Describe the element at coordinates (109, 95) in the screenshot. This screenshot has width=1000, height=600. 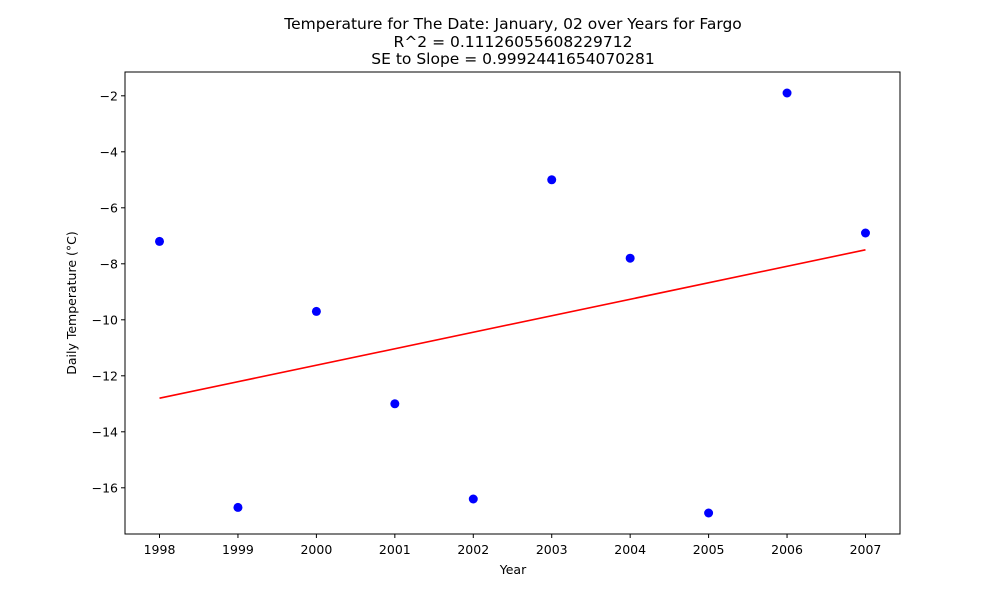
I see `y-tick-label: −2` at that location.